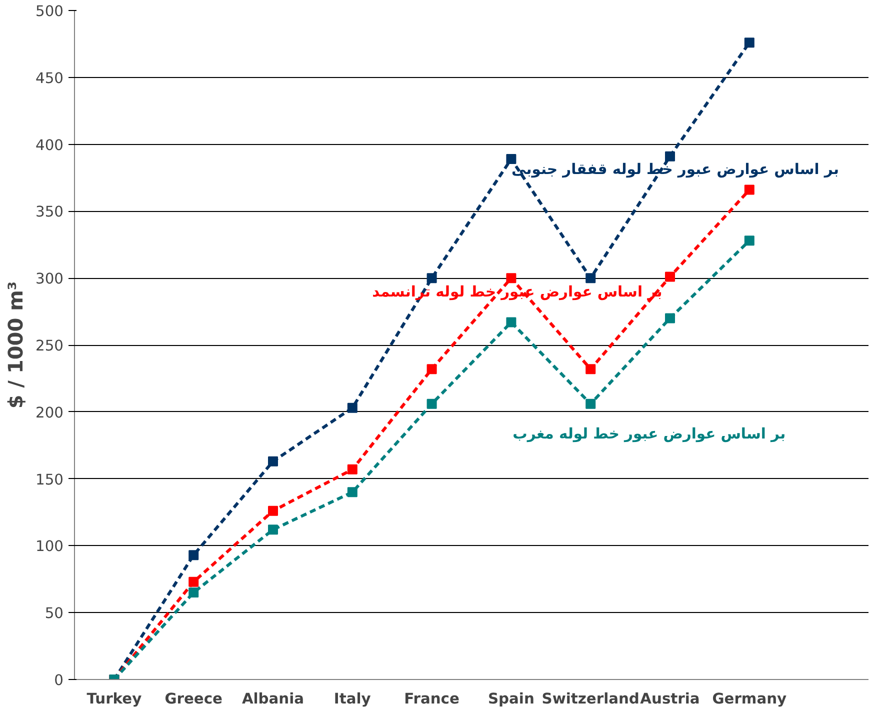 Image resolution: width=878 pixels, height=710 pixels. Describe the element at coordinates (649, 433) in the screenshot. I see `text: بر اساس عوارض عبور خط لوله مغرب` at that location.